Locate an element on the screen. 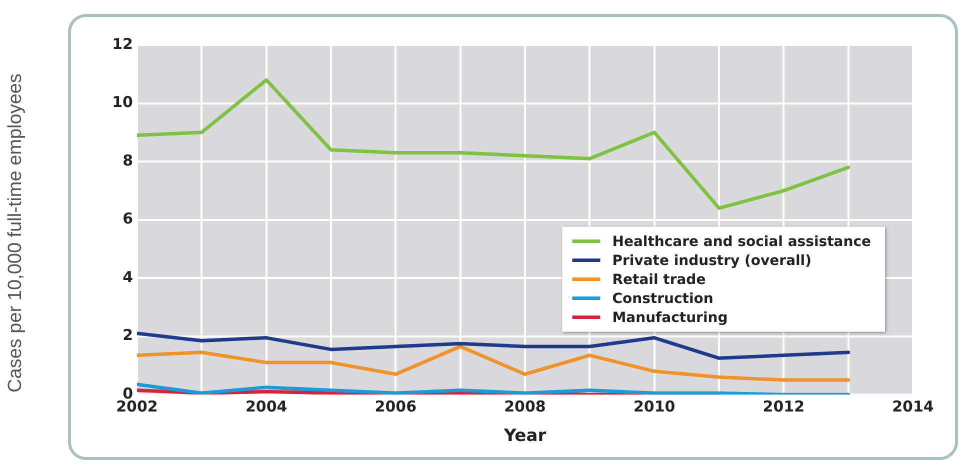 The height and width of the screenshot is (466, 973). x-tick-label: 2012 is located at coordinates (783, 406).